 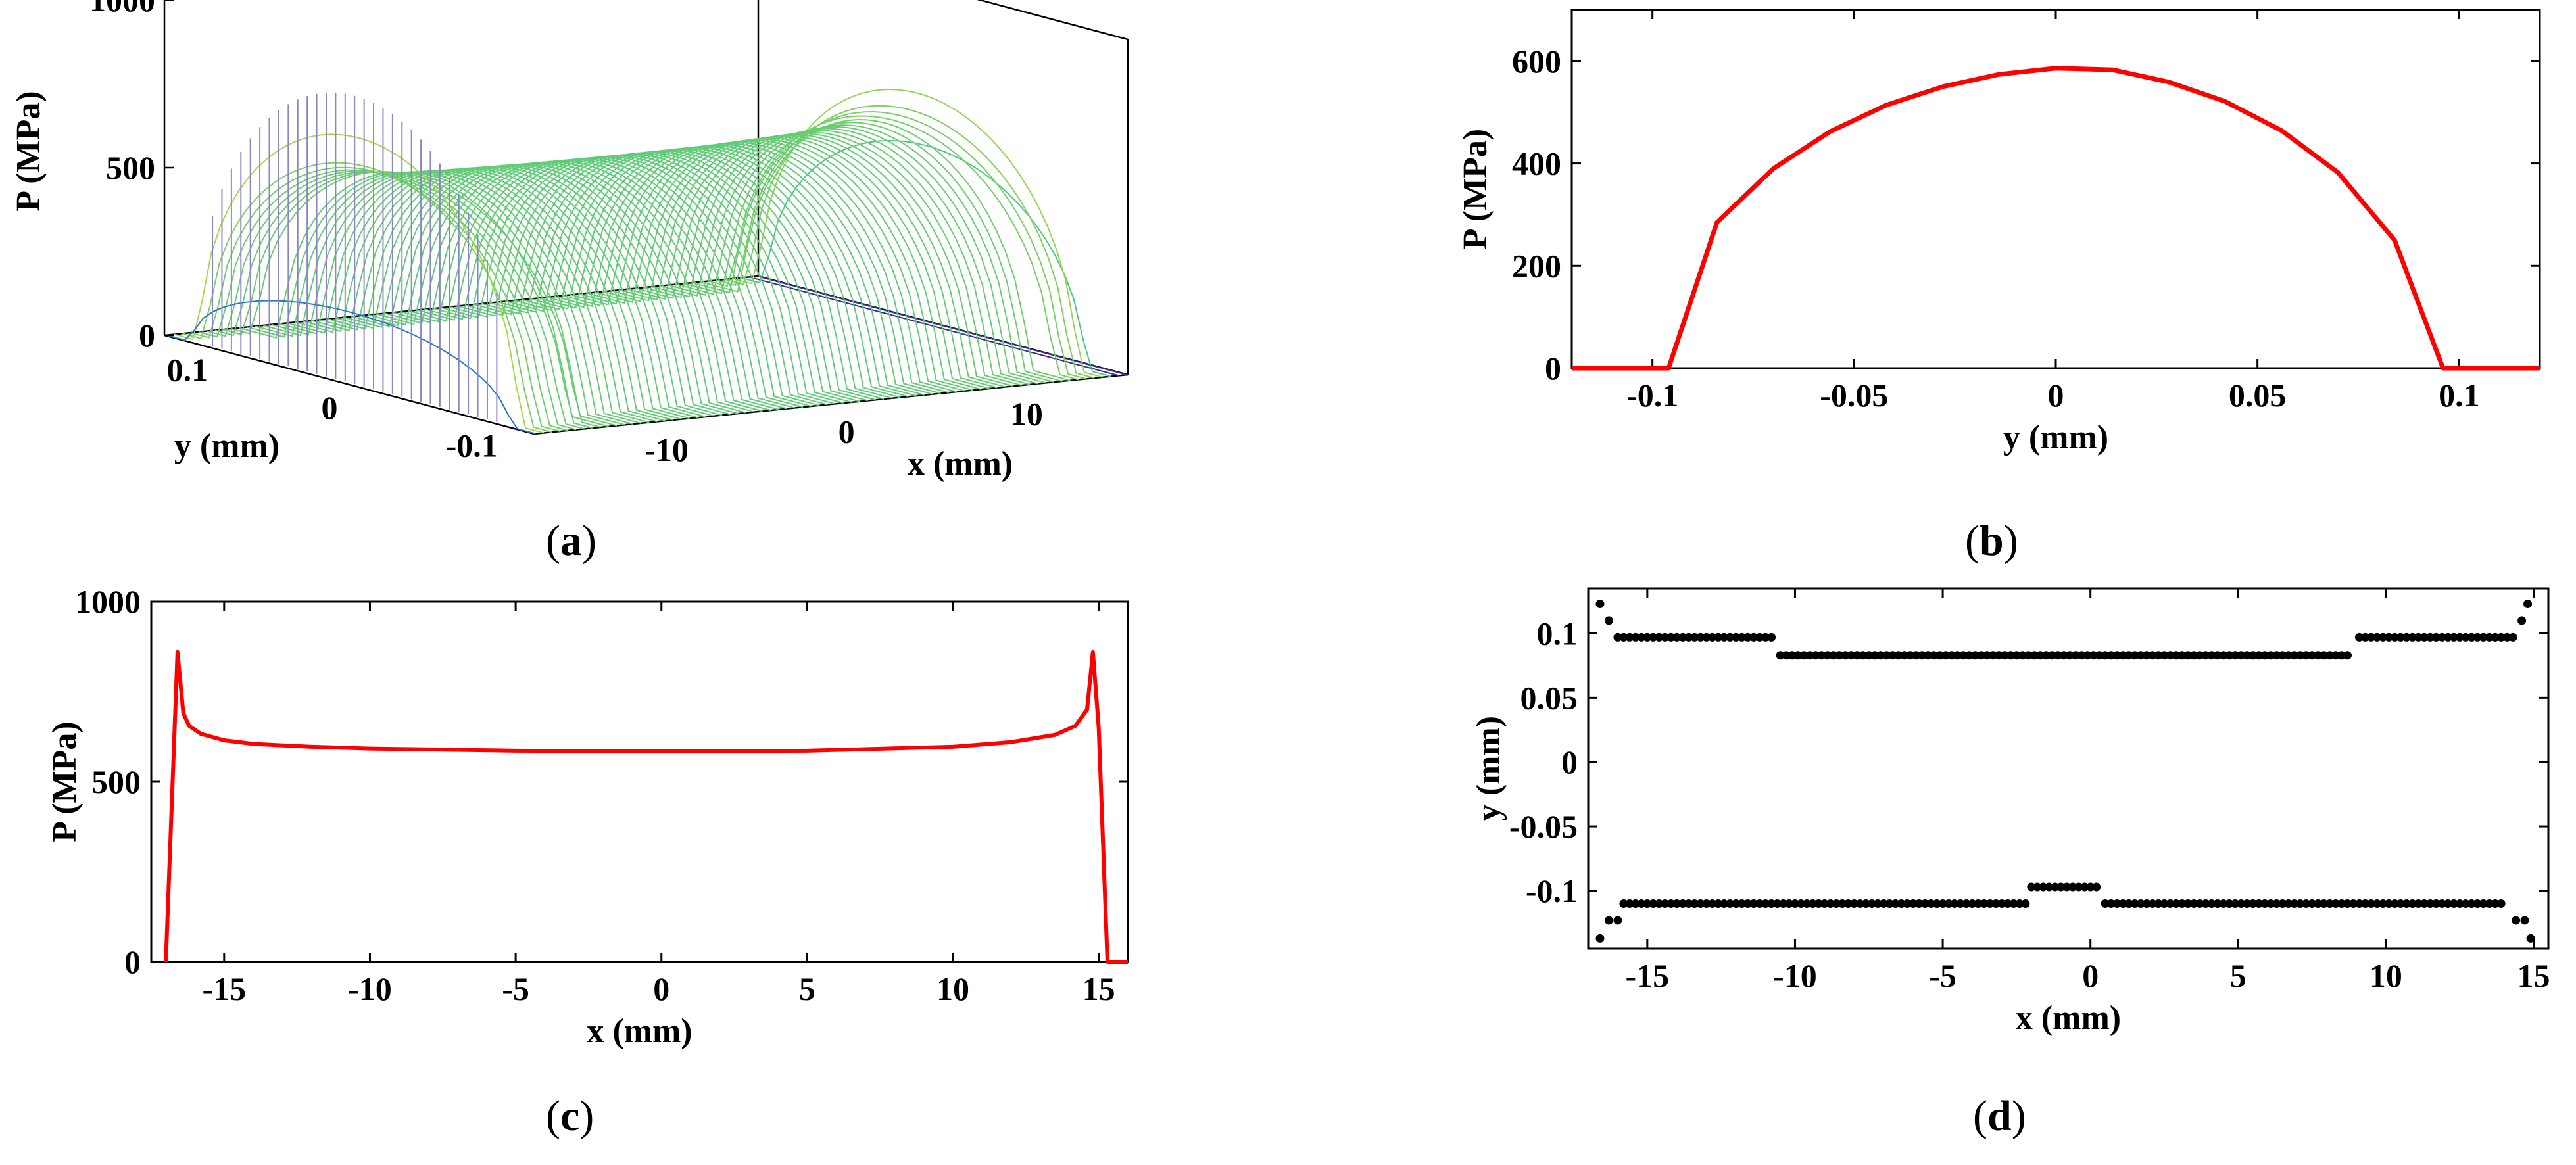 What do you see at coordinates (370, 988) in the screenshot?
I see `x-tick-label: -10` at bounding box center [370, 988].